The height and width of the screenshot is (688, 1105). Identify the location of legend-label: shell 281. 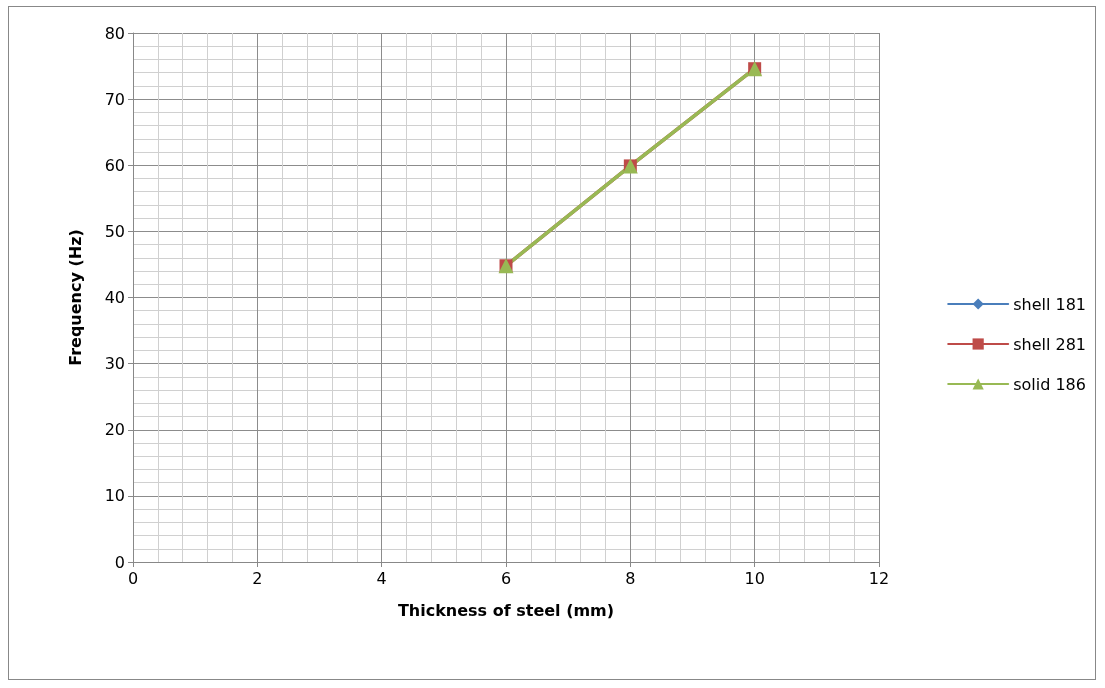
(1050, 344).